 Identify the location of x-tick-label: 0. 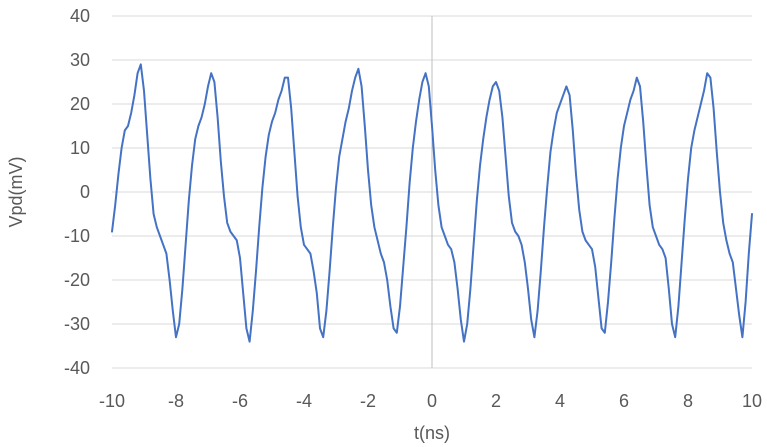
(432, 401).